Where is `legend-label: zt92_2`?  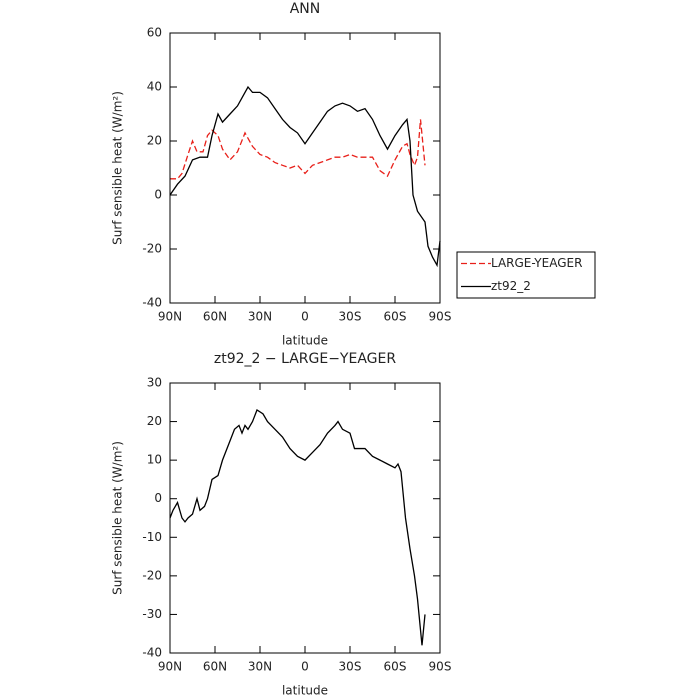
legend-label: zt92_2 is located at coordinates (511, 286).